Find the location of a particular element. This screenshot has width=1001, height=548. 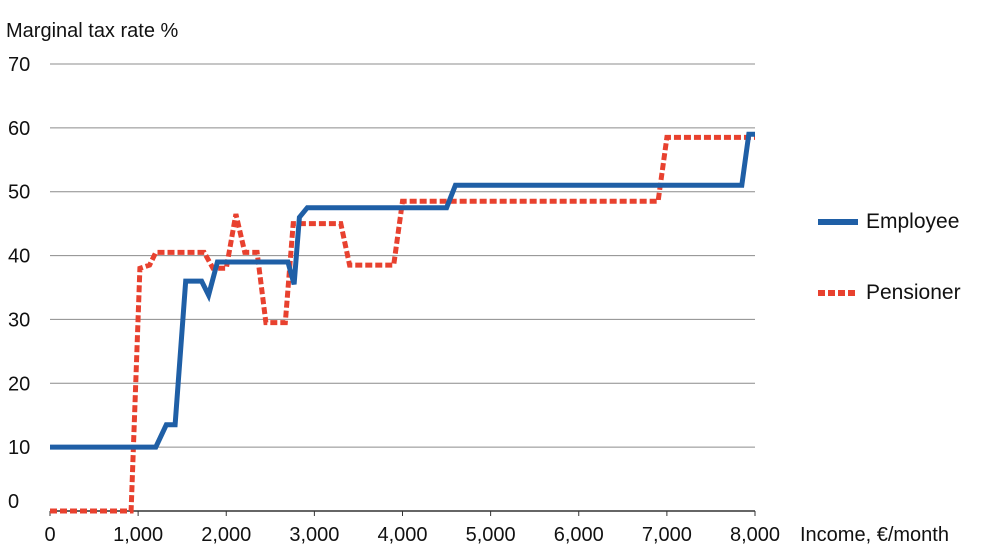

y-tick-label-70: 70 is located at coordinates (19, 65).